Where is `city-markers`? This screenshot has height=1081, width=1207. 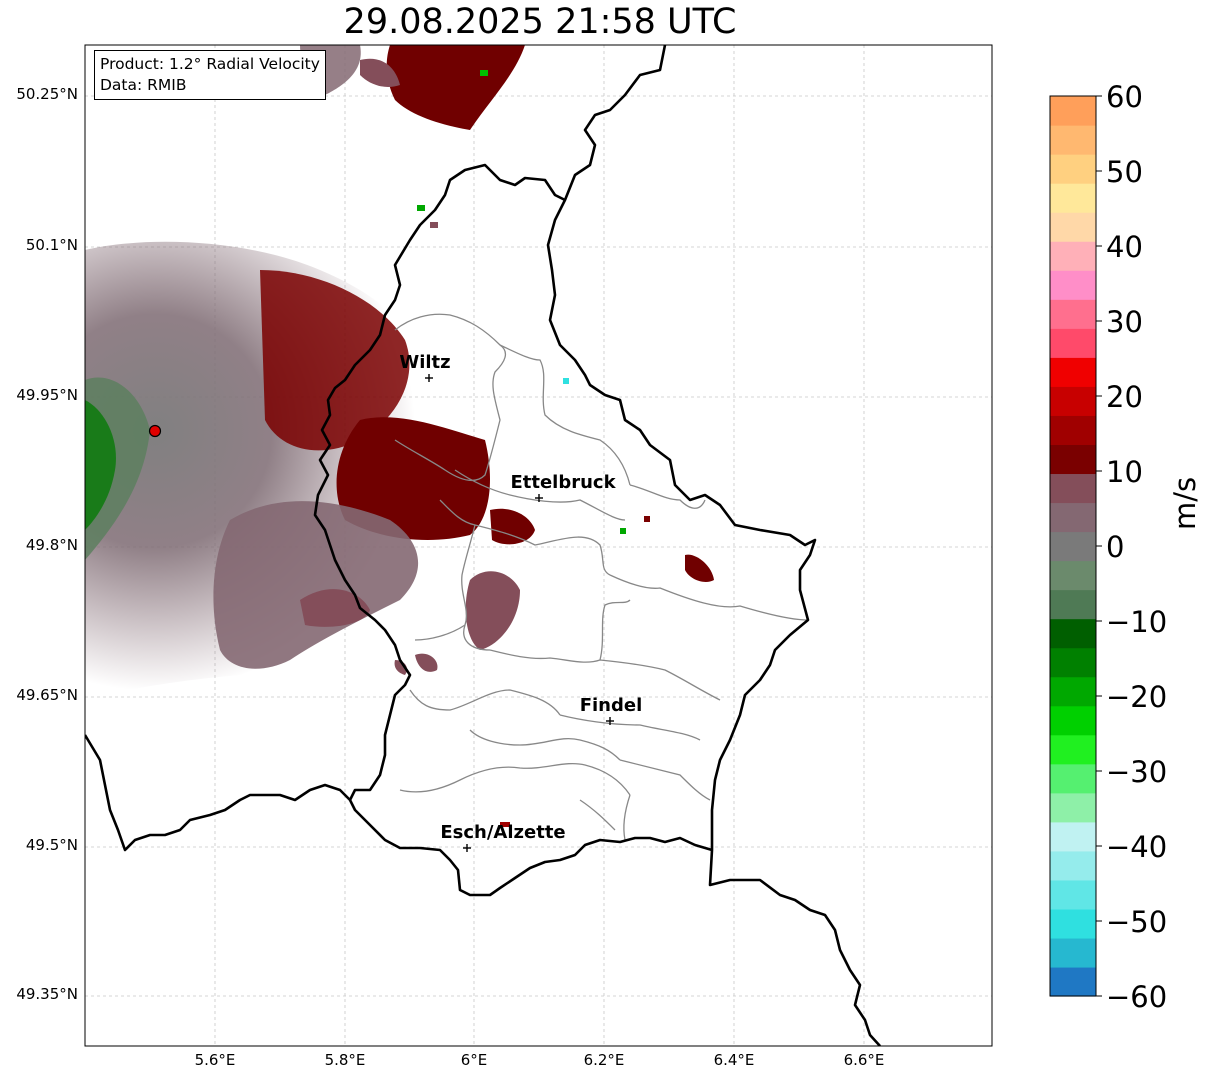
city-markers is located at coordinates (519, 613).